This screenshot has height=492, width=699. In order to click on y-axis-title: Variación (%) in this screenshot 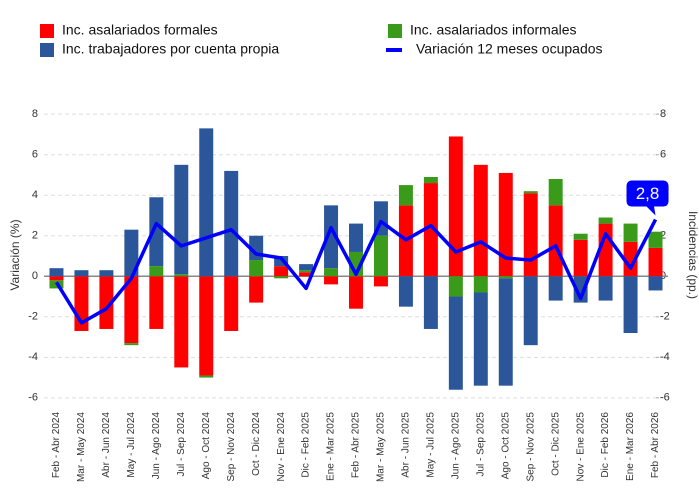, I will do `click(15, 254)`.